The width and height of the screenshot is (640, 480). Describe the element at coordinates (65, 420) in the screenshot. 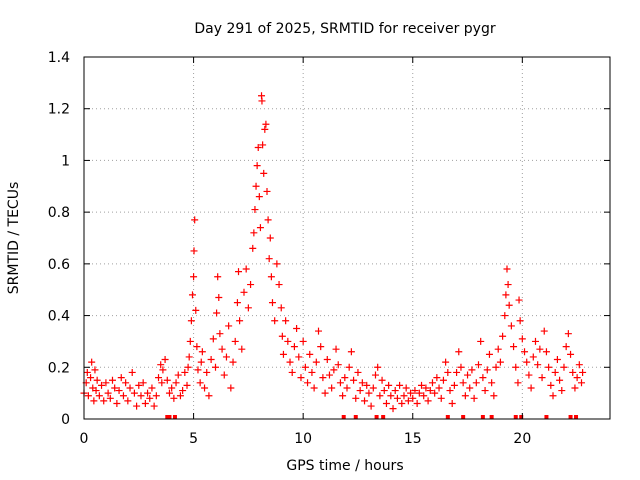

I see `y-tick-label: 0` at that location.